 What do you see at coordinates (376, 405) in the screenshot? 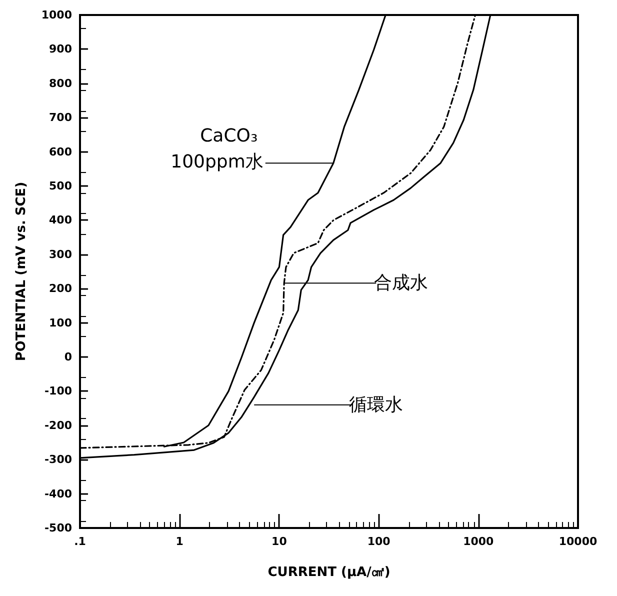
I see `annotation: 循環水` at bounding box center [376, 405].